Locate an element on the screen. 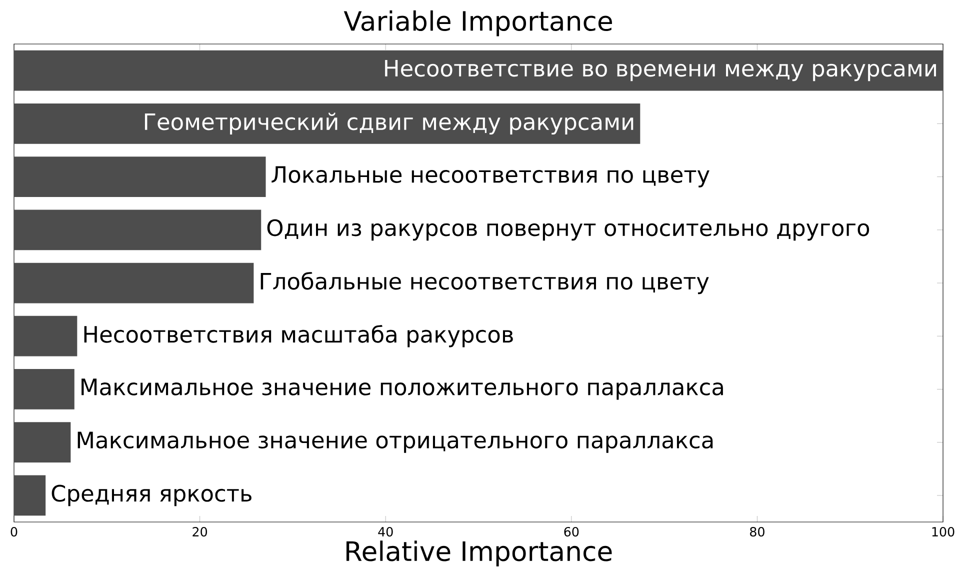  y-tick-label: Максимальное значение положительного параллакса is located at coordinates (402, 389).